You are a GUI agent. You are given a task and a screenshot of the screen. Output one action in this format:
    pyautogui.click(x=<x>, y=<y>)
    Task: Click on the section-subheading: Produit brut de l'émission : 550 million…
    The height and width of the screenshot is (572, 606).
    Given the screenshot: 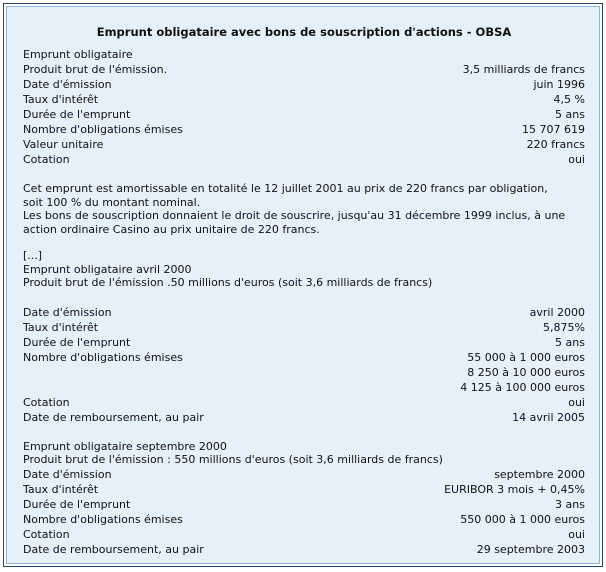 What is the action you would take?
    pyautogui.click(x=233, y=459)
    